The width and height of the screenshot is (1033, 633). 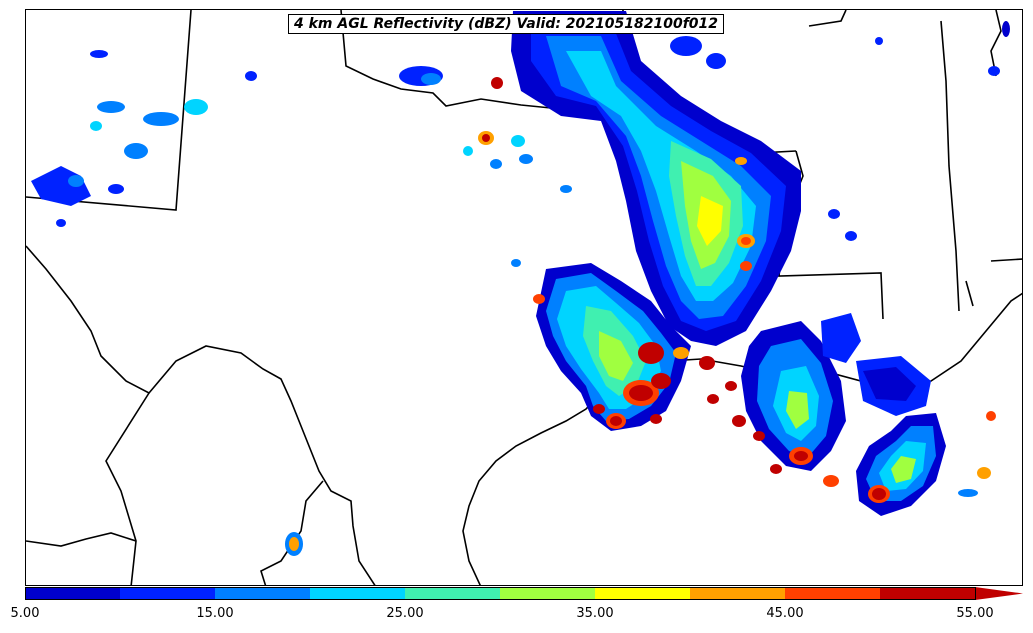 I want to click on river-east, so click(x=996, y=43).